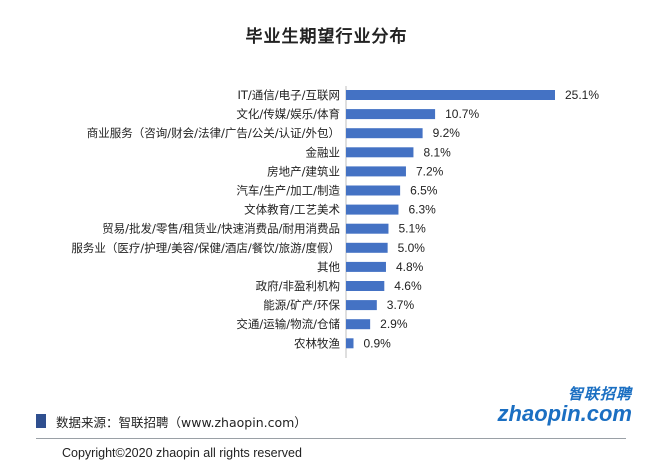 The image size is (653, 474). What do you see at coordinates (181, 422) in the screenshot?
I see `source-text: 数据来源：智联招聘（www.zhaopin.com）` at bounding box center [181, 422].